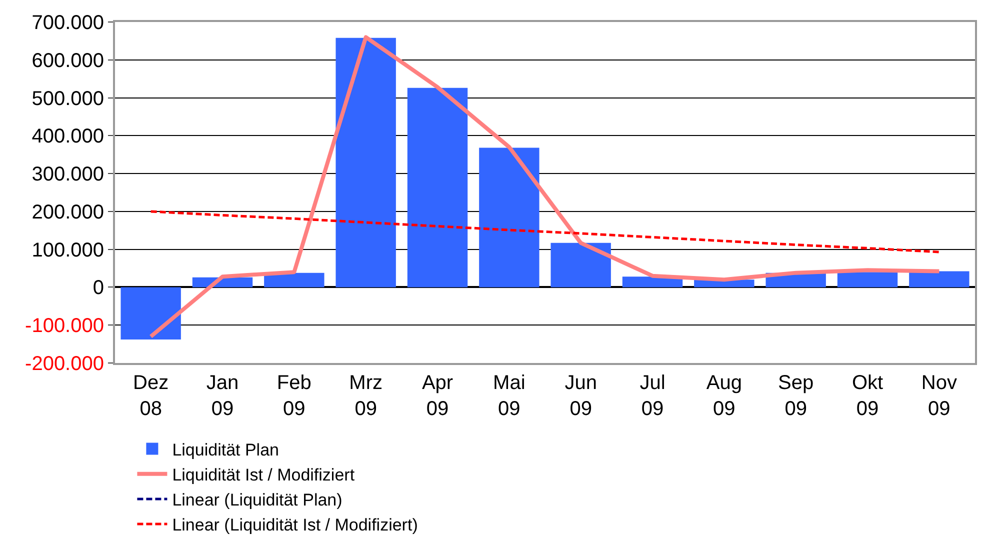 This screenshot has width=989, height=554. What do you see at coordinates (796, 396) in the screenshot?
I see `x-tick-label: Sep 09` at bounding box center [796, 396].